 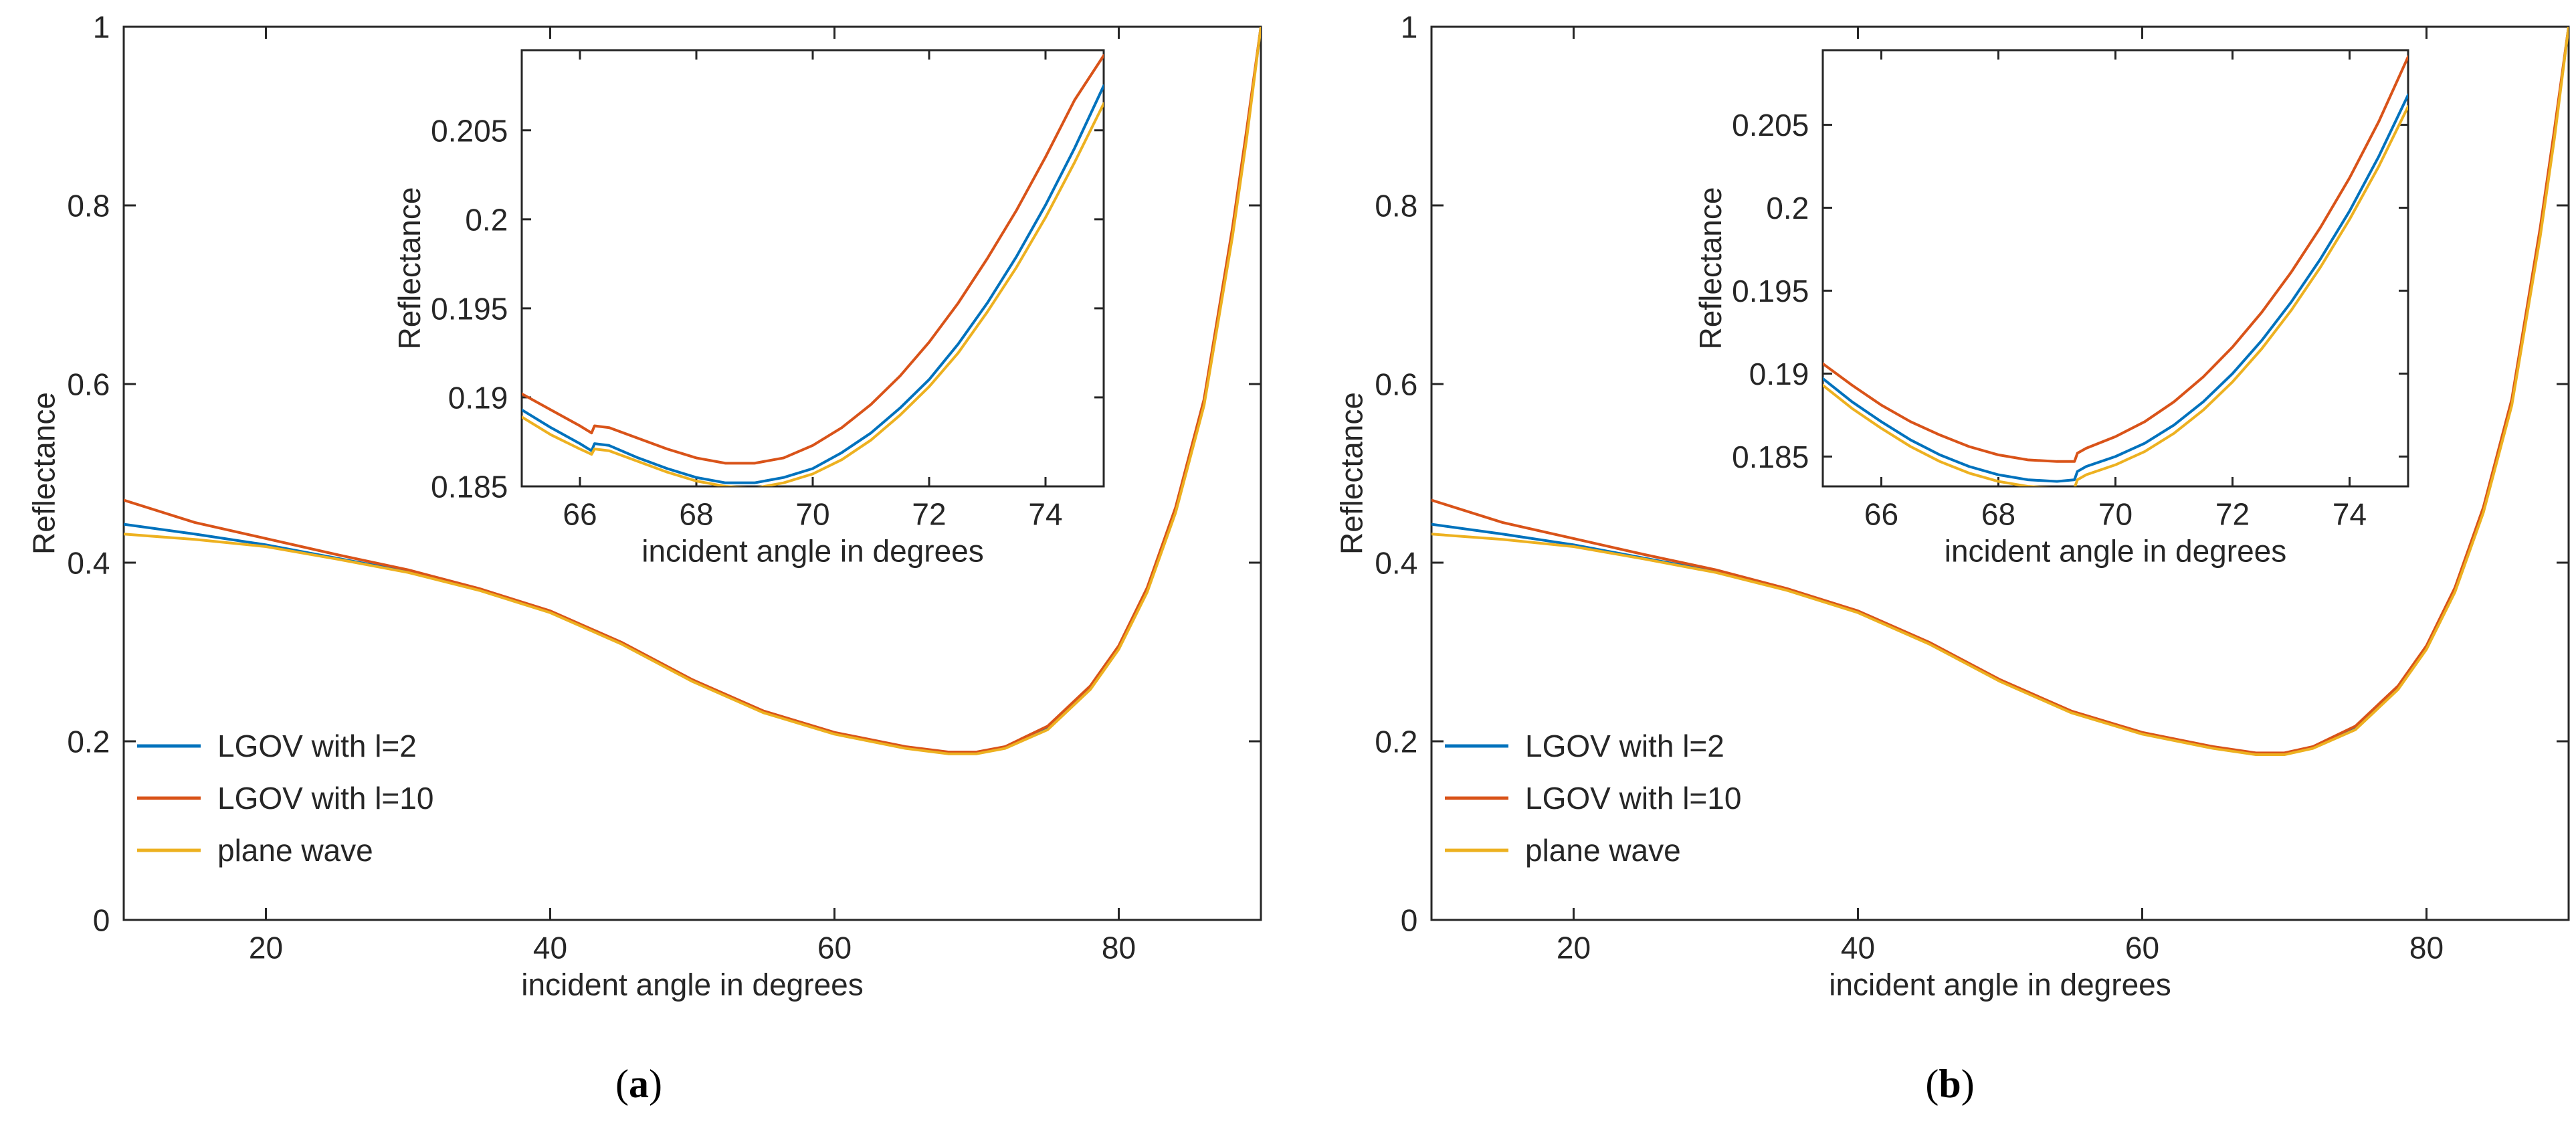 I want to click on panel-caption: (b), so click(x=1949, y=1084).